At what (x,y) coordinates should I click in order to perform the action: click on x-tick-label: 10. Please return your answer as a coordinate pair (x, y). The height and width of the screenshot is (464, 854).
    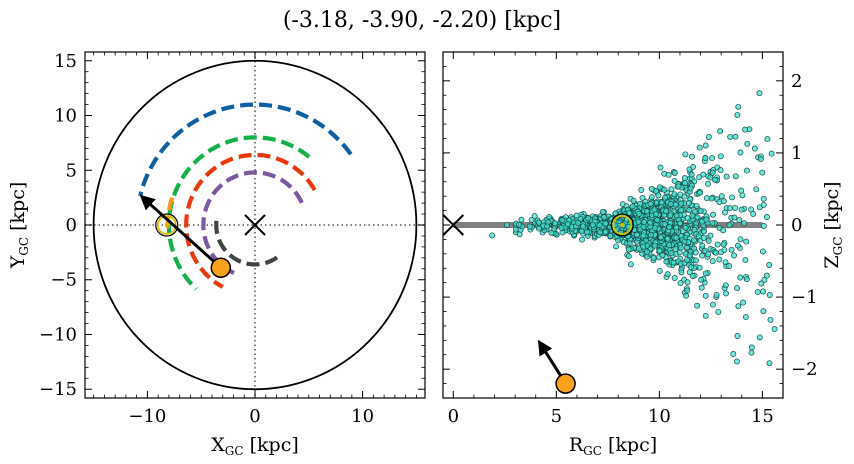
    Looking at the image, I should click on (362, 416).